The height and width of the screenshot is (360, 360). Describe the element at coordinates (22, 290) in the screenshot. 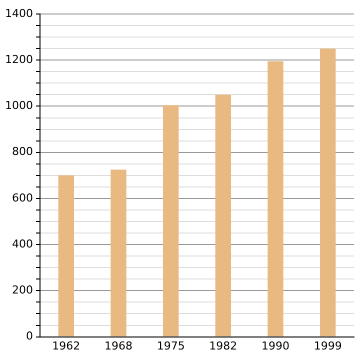

I see `y-tick-label: 200` at that location.